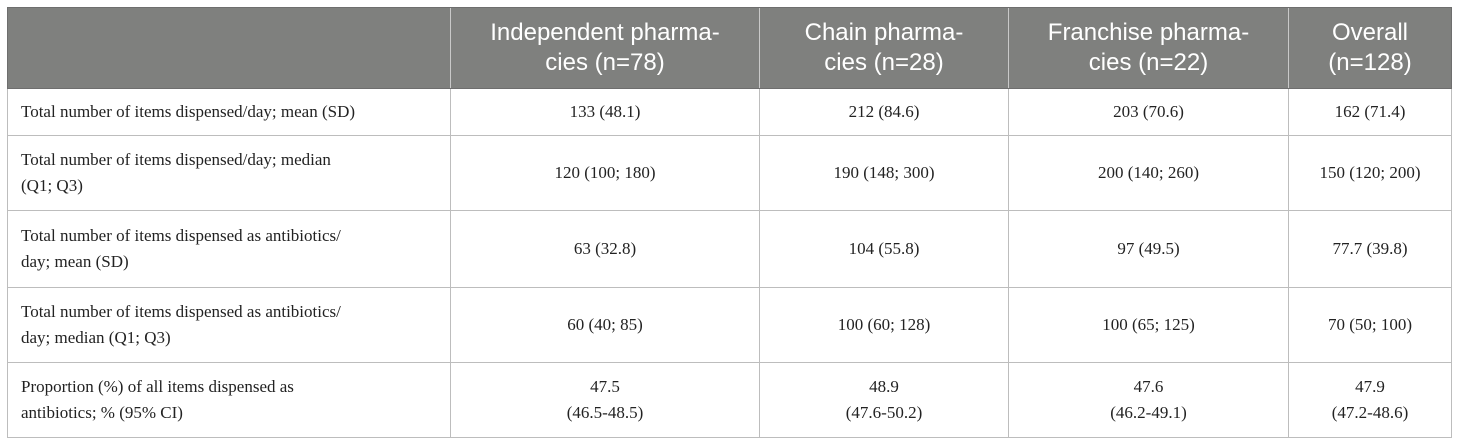 This screenshot has width=1460, height=448. I want to click on cell-ci: (46.2-49.1), so click(1148, 412).